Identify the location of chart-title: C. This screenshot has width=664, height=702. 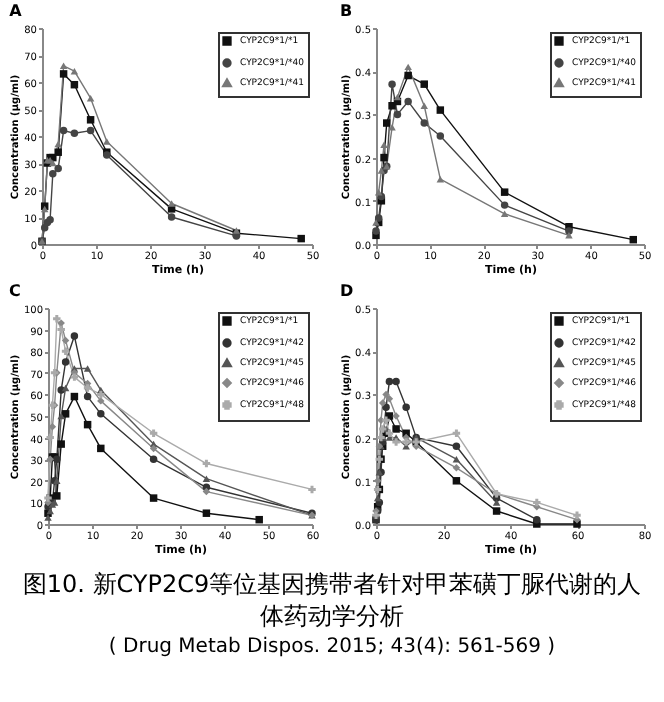
(14, 291).